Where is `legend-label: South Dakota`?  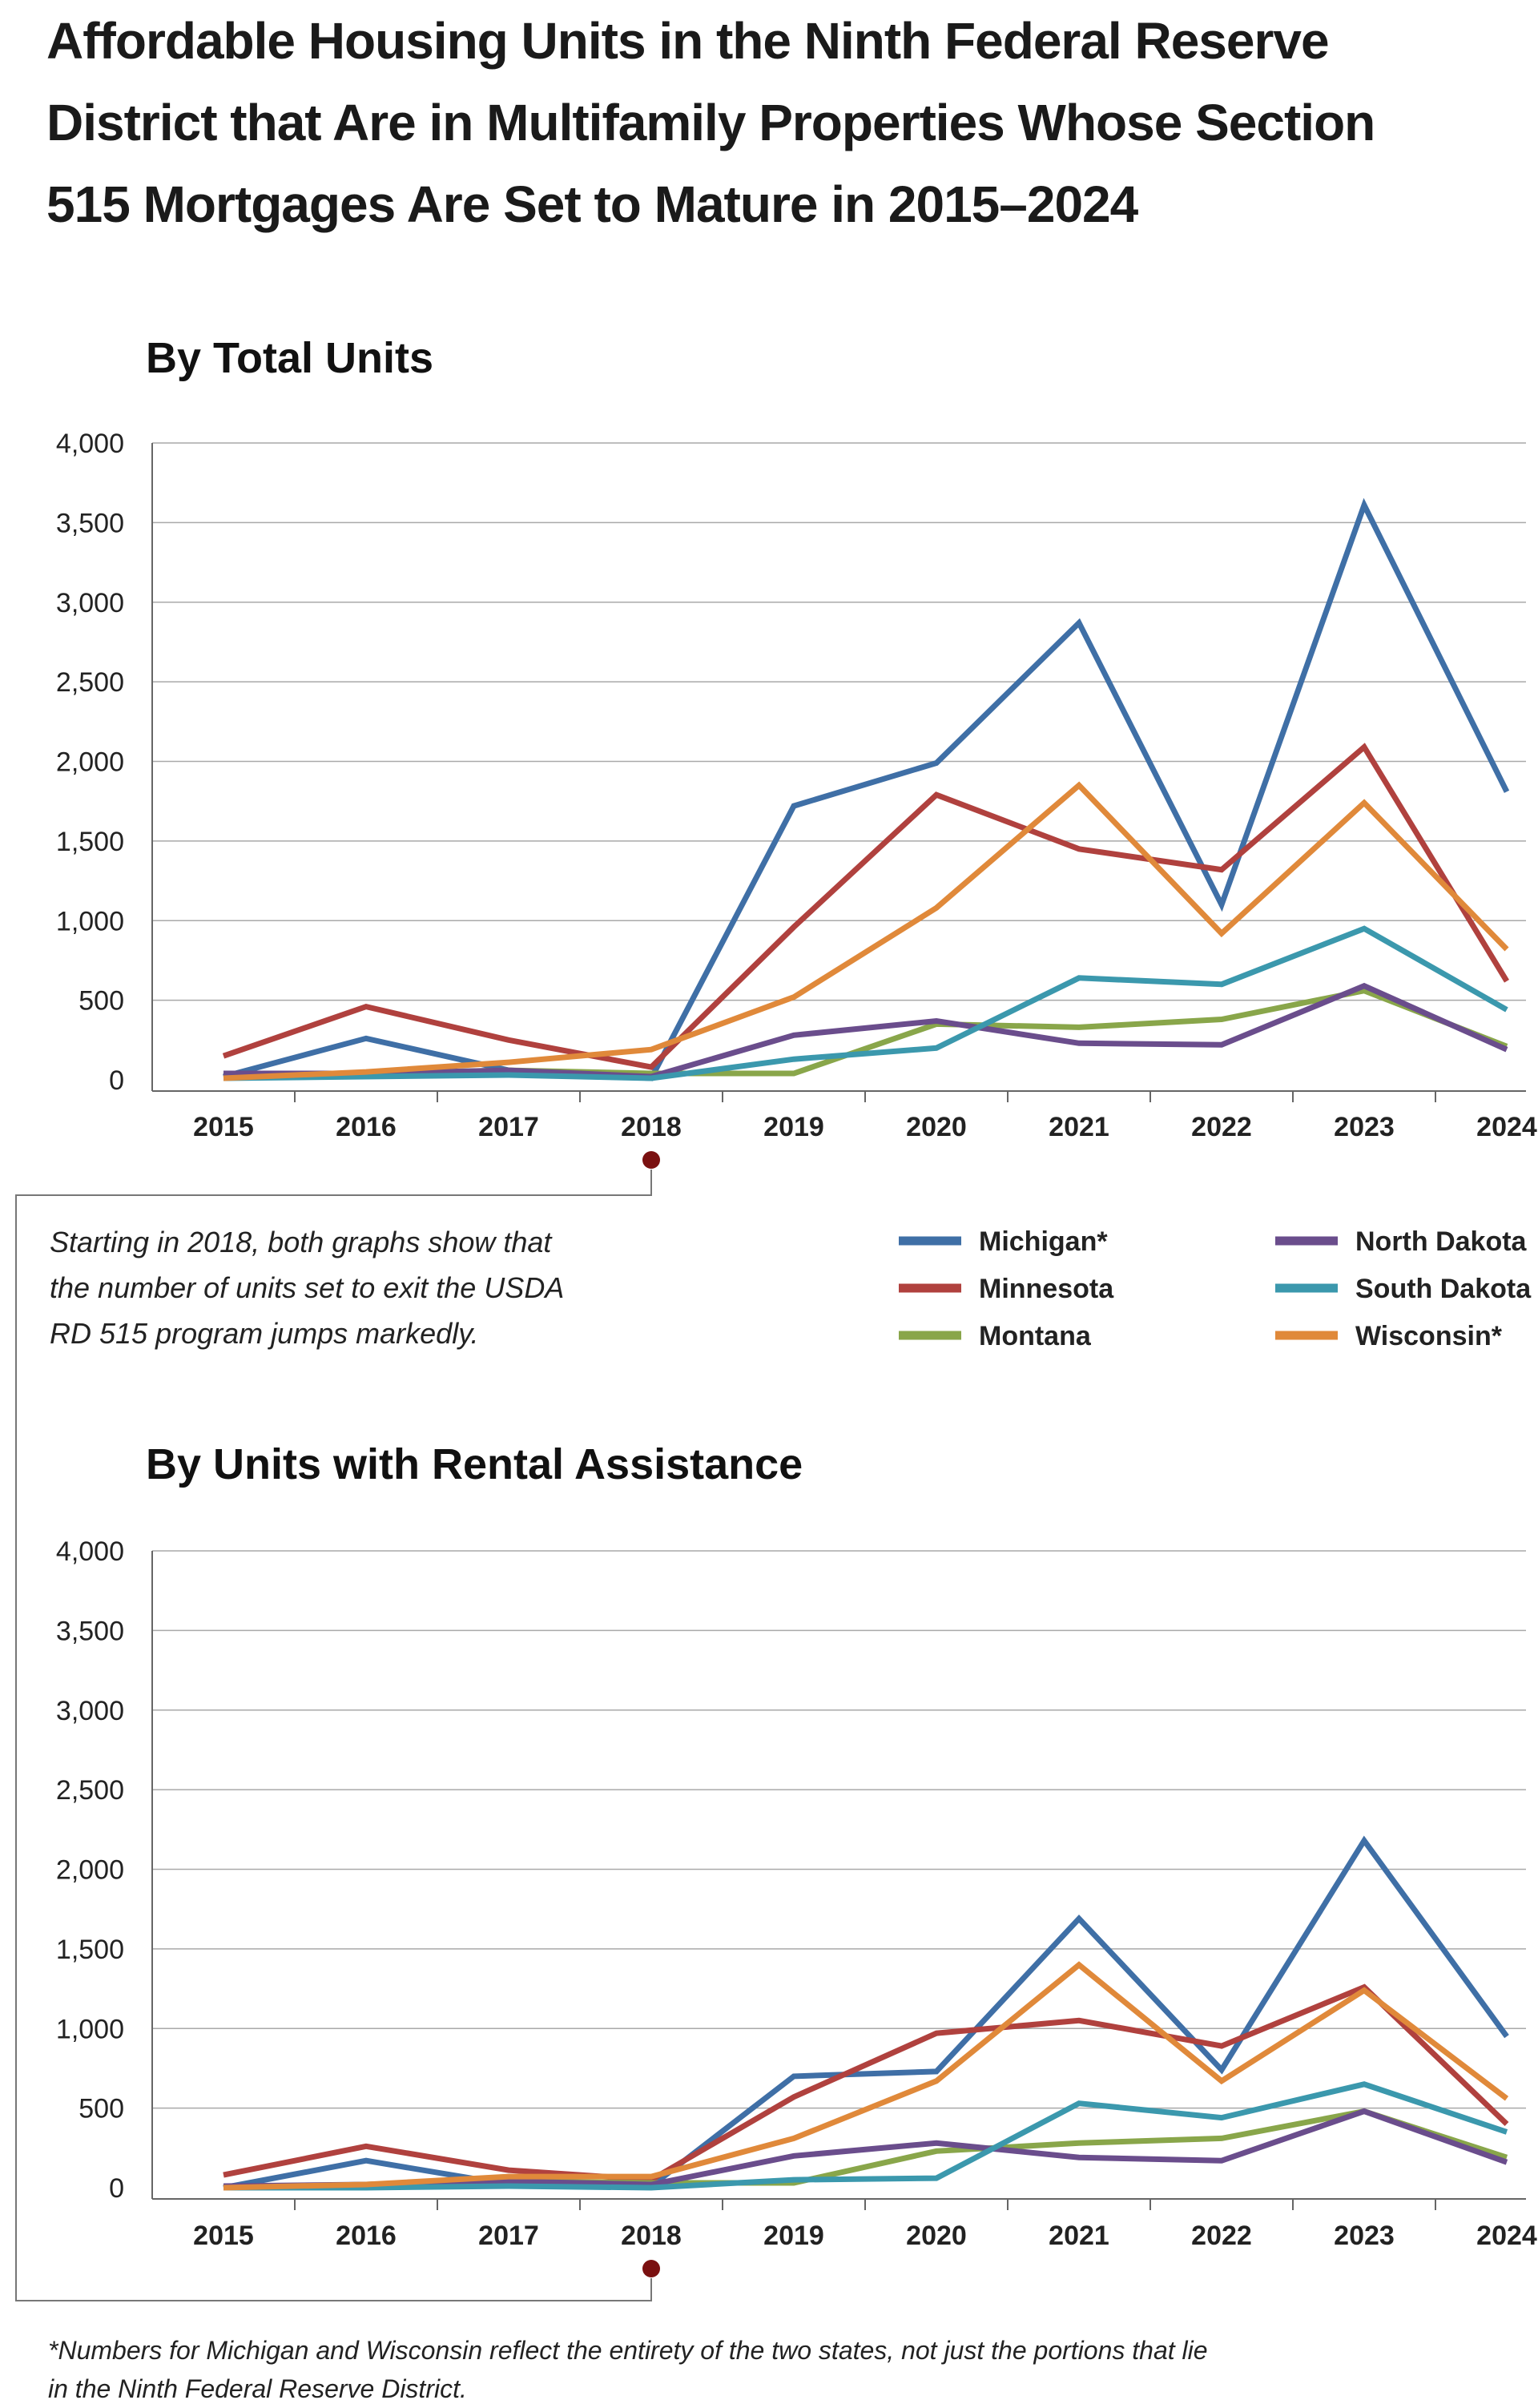
legend-label: South Dakota is located at coordinates (1443, 1289).